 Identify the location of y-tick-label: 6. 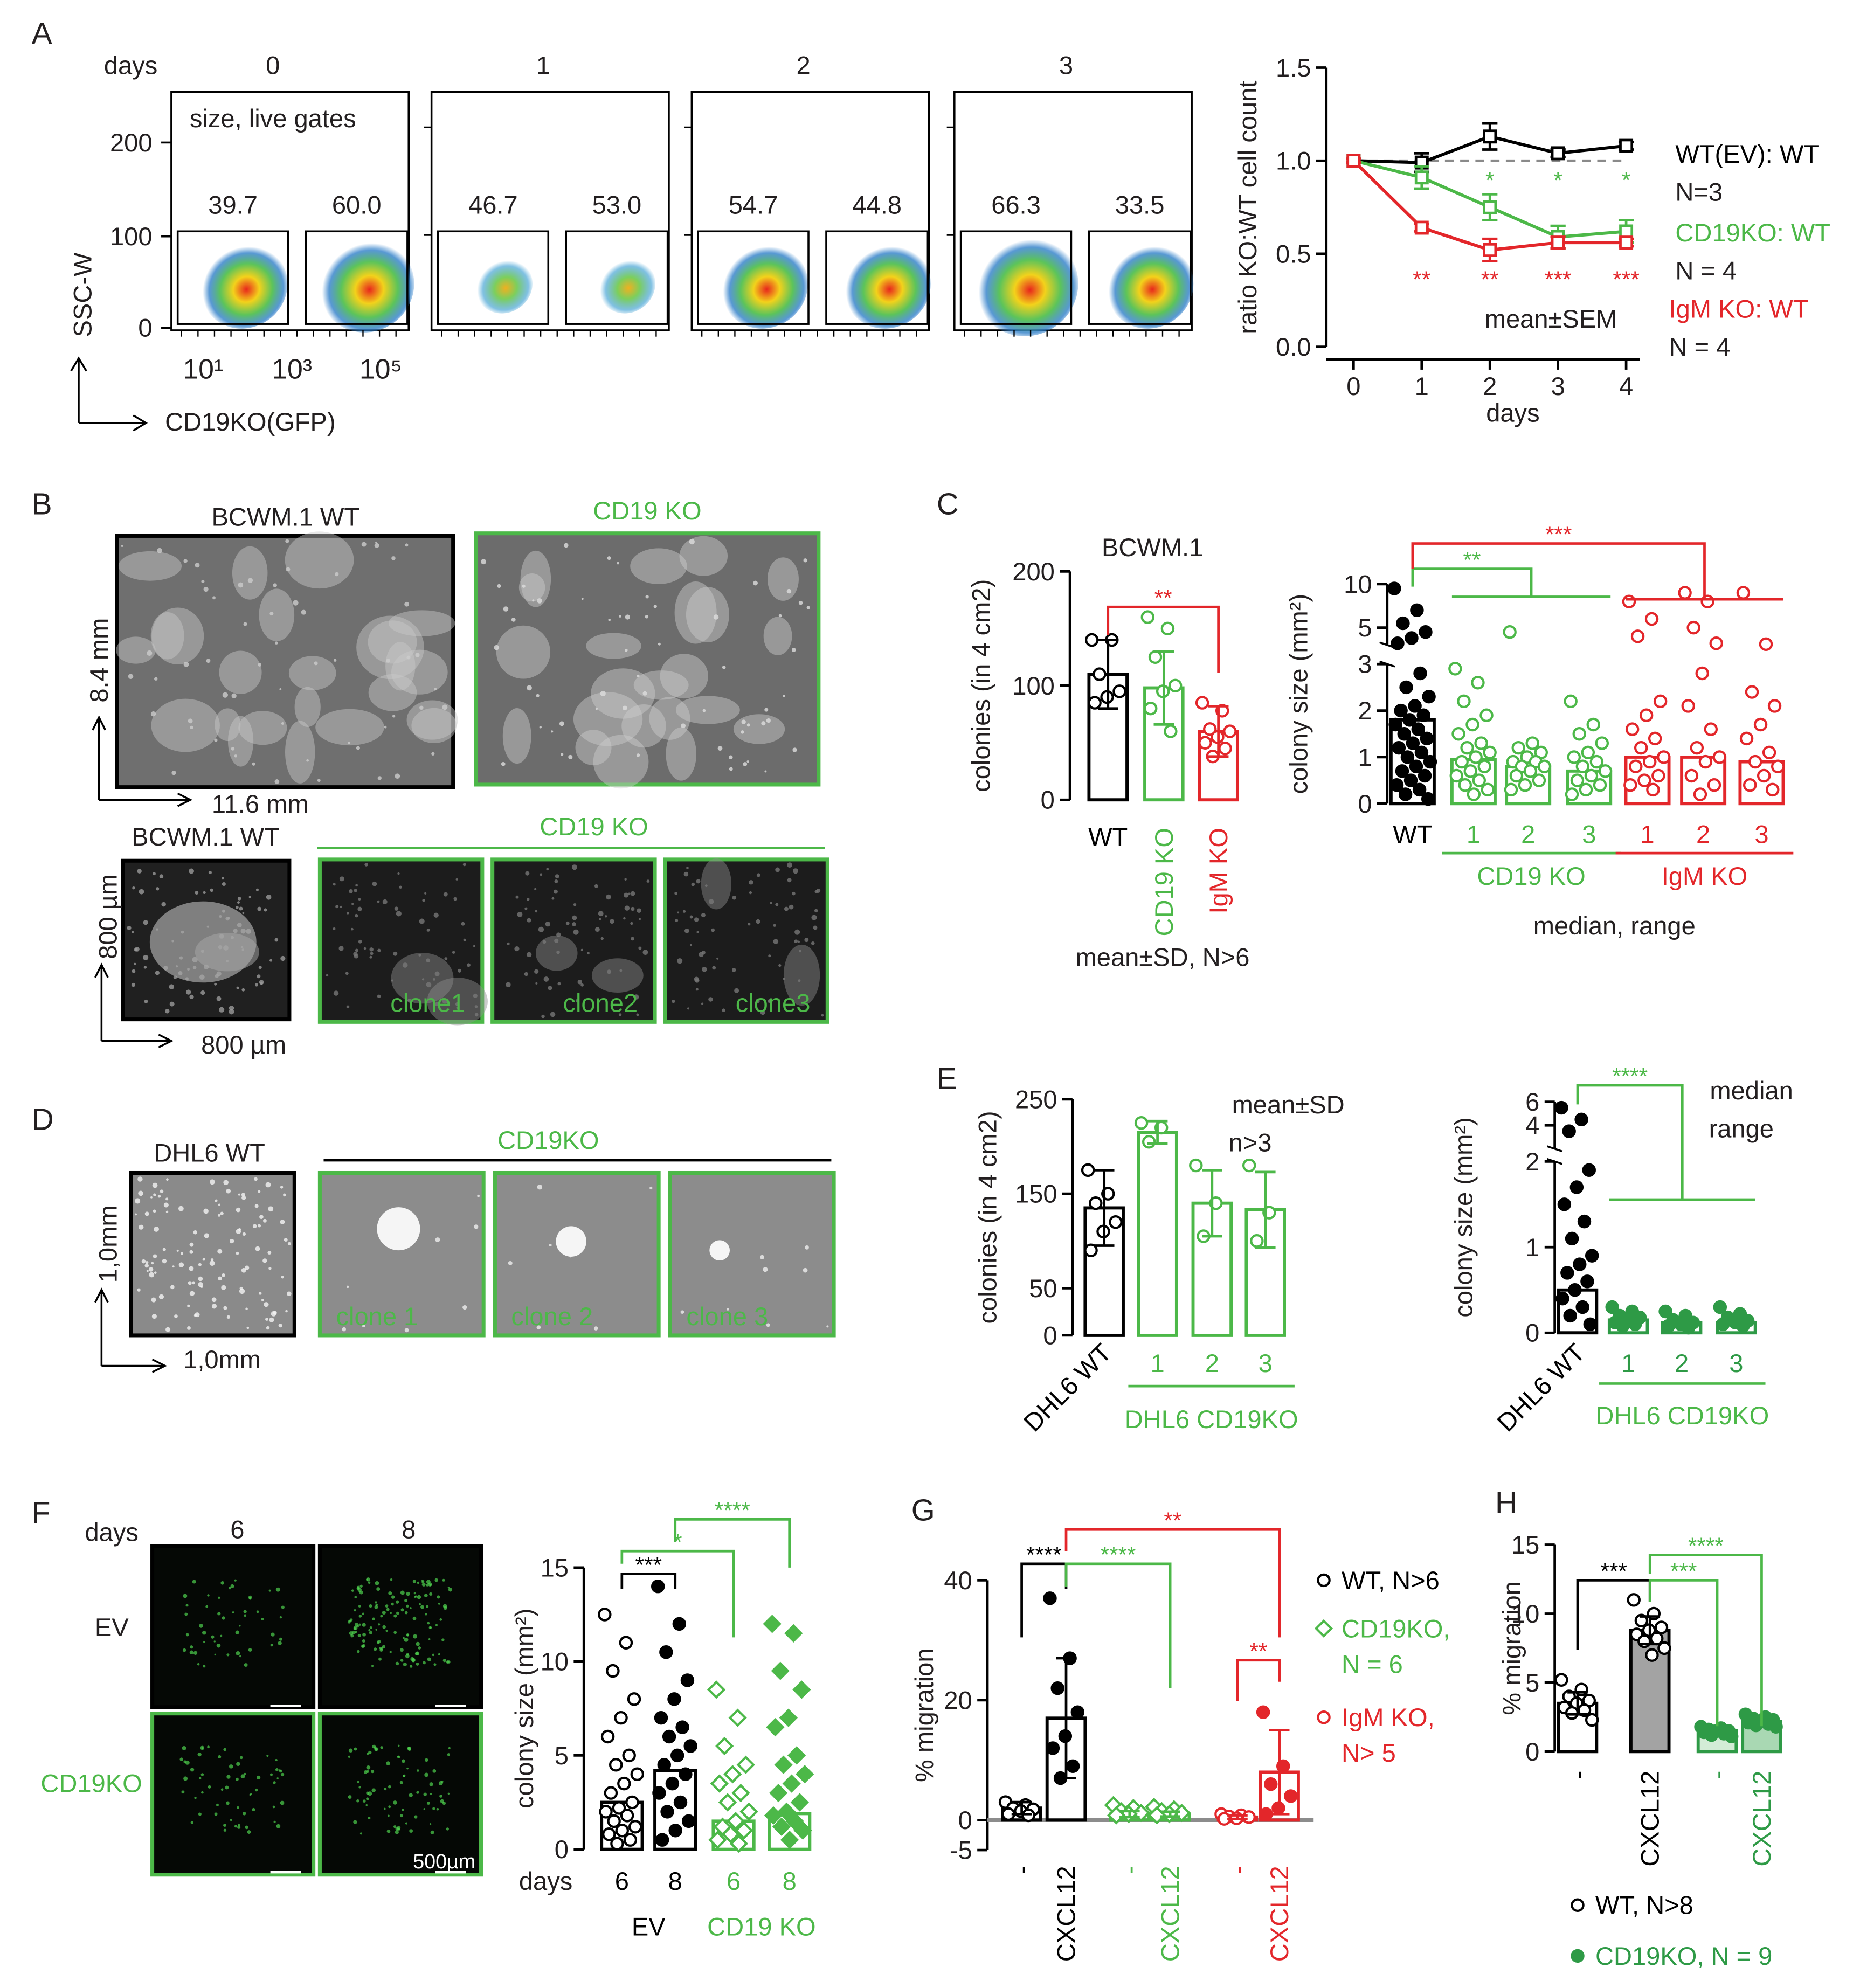
(1532, 1102).